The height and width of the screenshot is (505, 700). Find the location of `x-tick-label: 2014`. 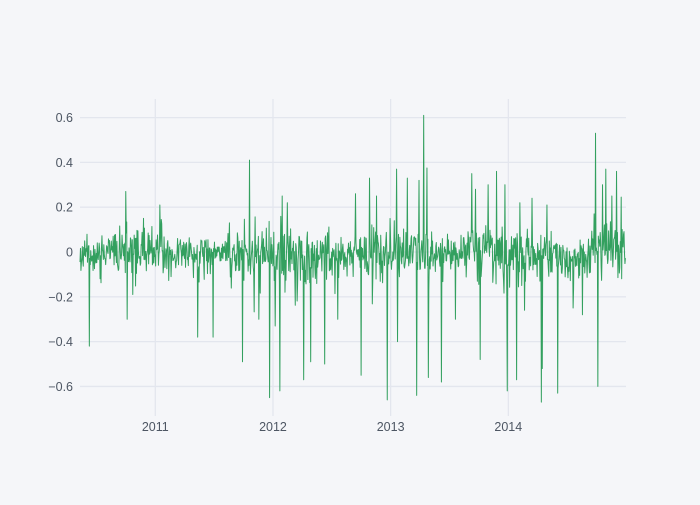

x-tick-label: 2014 is located at coordinates (508, 427).